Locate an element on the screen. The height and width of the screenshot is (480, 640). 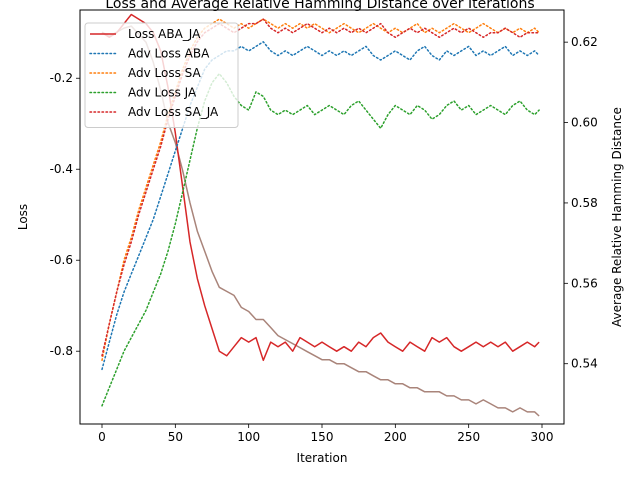
legend-entry: Loss ABA_JA is located at coordinates (164, 34).